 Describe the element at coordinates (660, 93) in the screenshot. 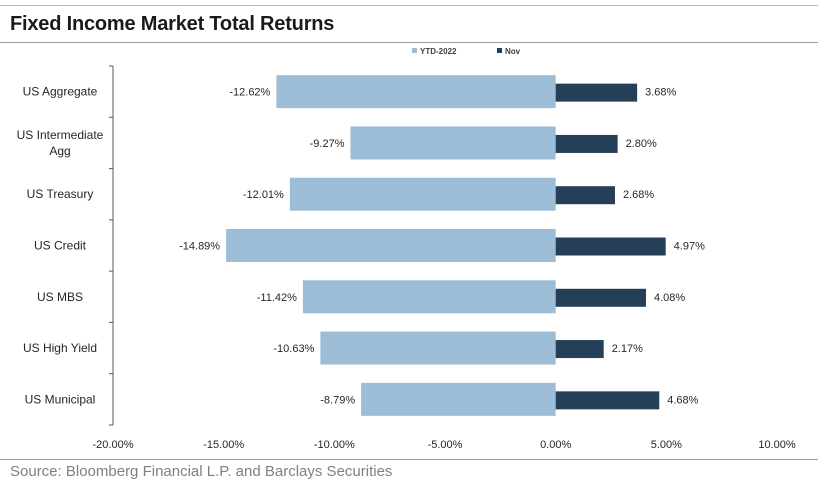

I see `data-label-nov: 3.68%` at that location.